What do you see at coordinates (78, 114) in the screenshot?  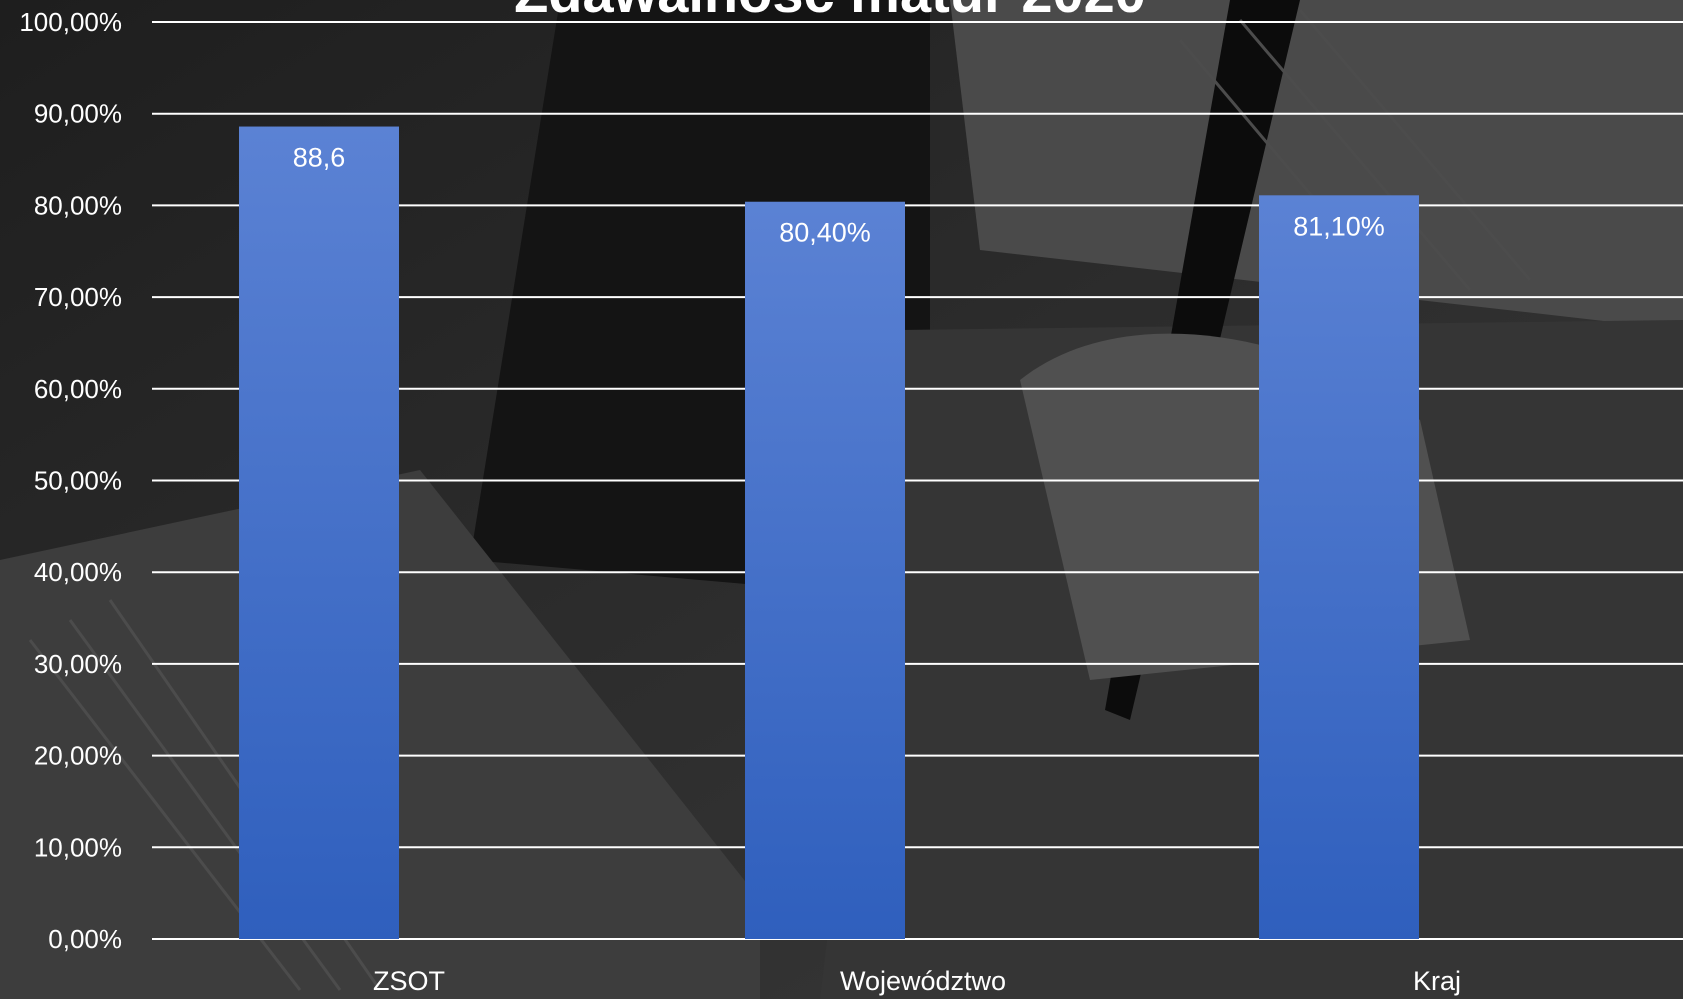 I see `y-tick-label: 90,00%` at bounding box center [78, 114].